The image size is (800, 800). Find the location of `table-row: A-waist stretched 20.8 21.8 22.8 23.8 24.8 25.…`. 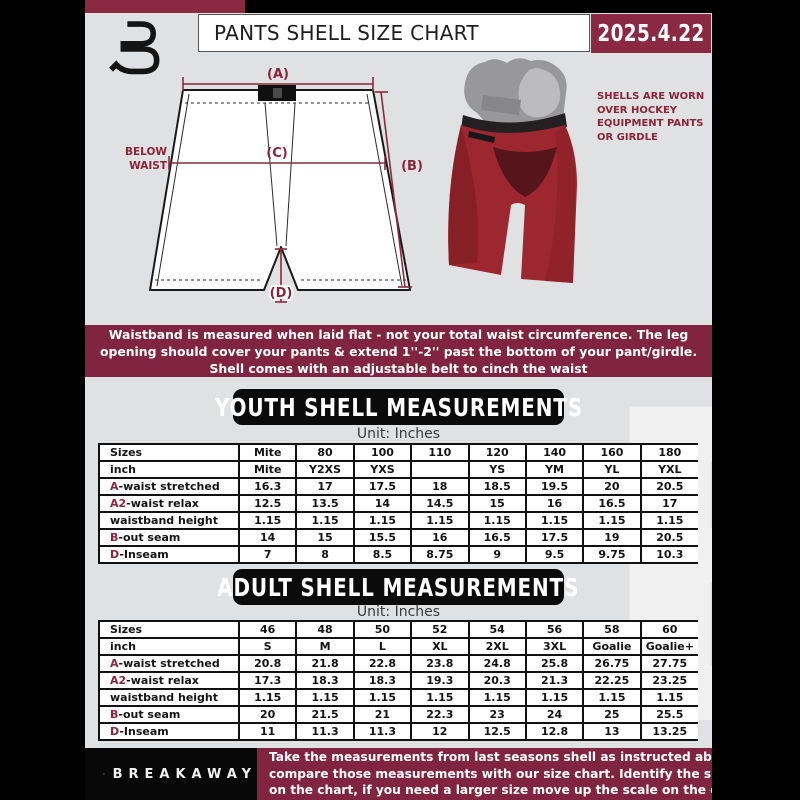

table-row: A-waist stretched 20.8 21.8 22.8 23.8 24.8 25.… is located at coordinates (398, 663).